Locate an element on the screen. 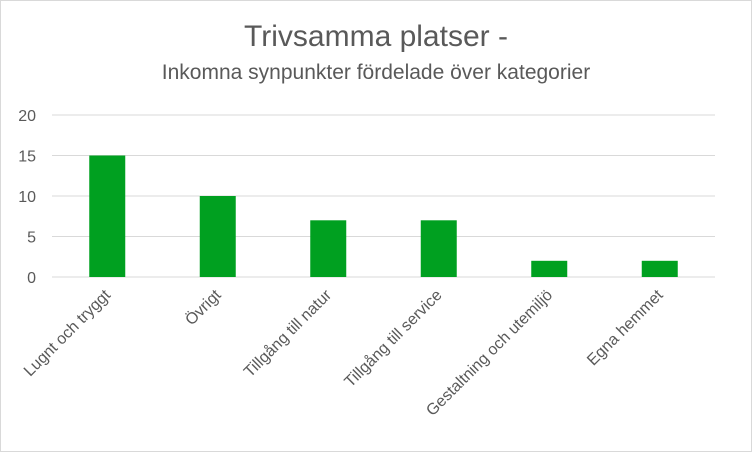 This screenshot has width=752, height=452. y-tick-label: 15 is located at coordinates (27, 157).